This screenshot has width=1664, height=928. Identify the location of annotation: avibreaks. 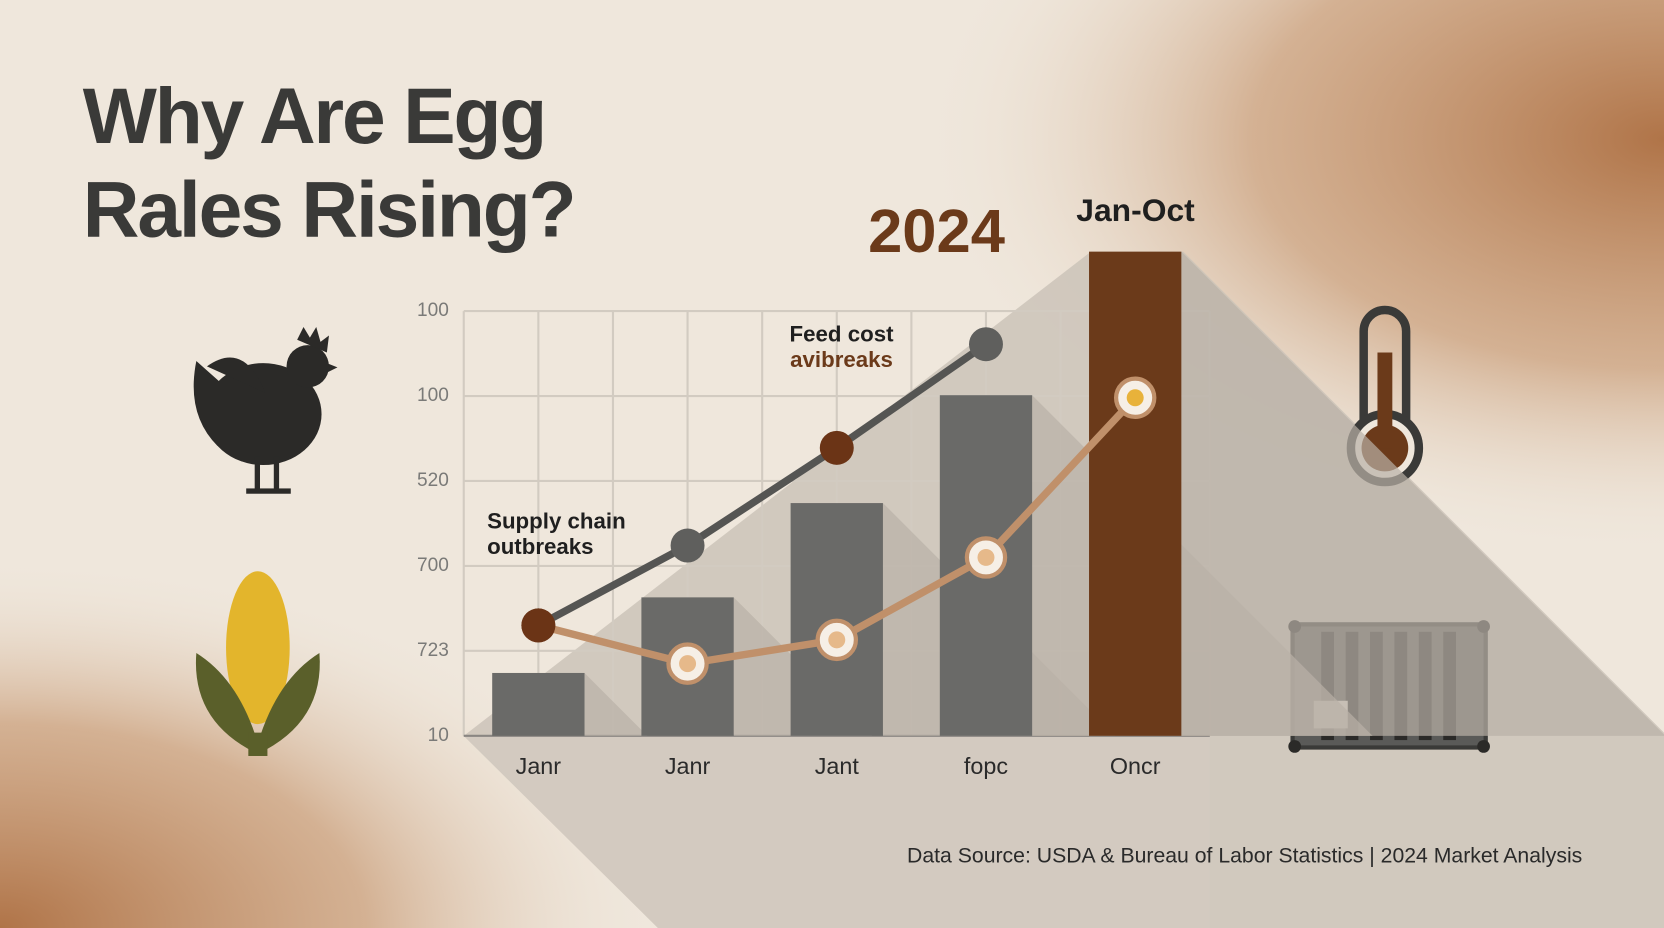
(841, 359).